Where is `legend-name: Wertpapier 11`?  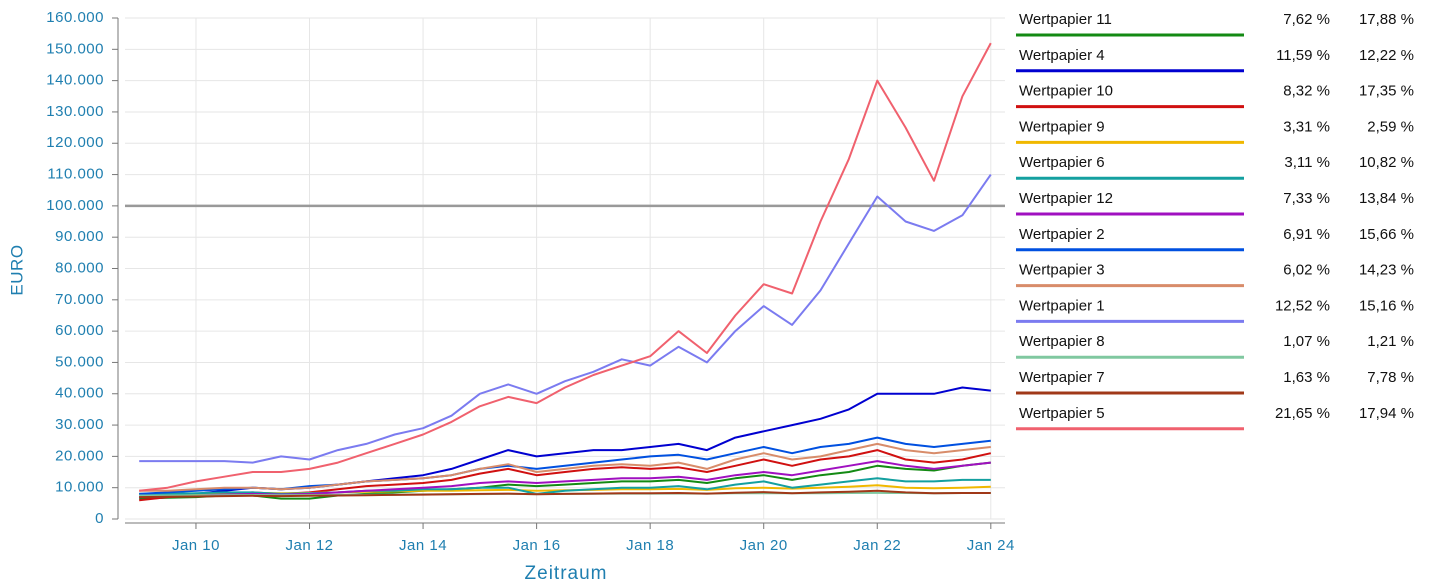 legend-name: Wertpapier 11 is located at coordinates (1065, 19).